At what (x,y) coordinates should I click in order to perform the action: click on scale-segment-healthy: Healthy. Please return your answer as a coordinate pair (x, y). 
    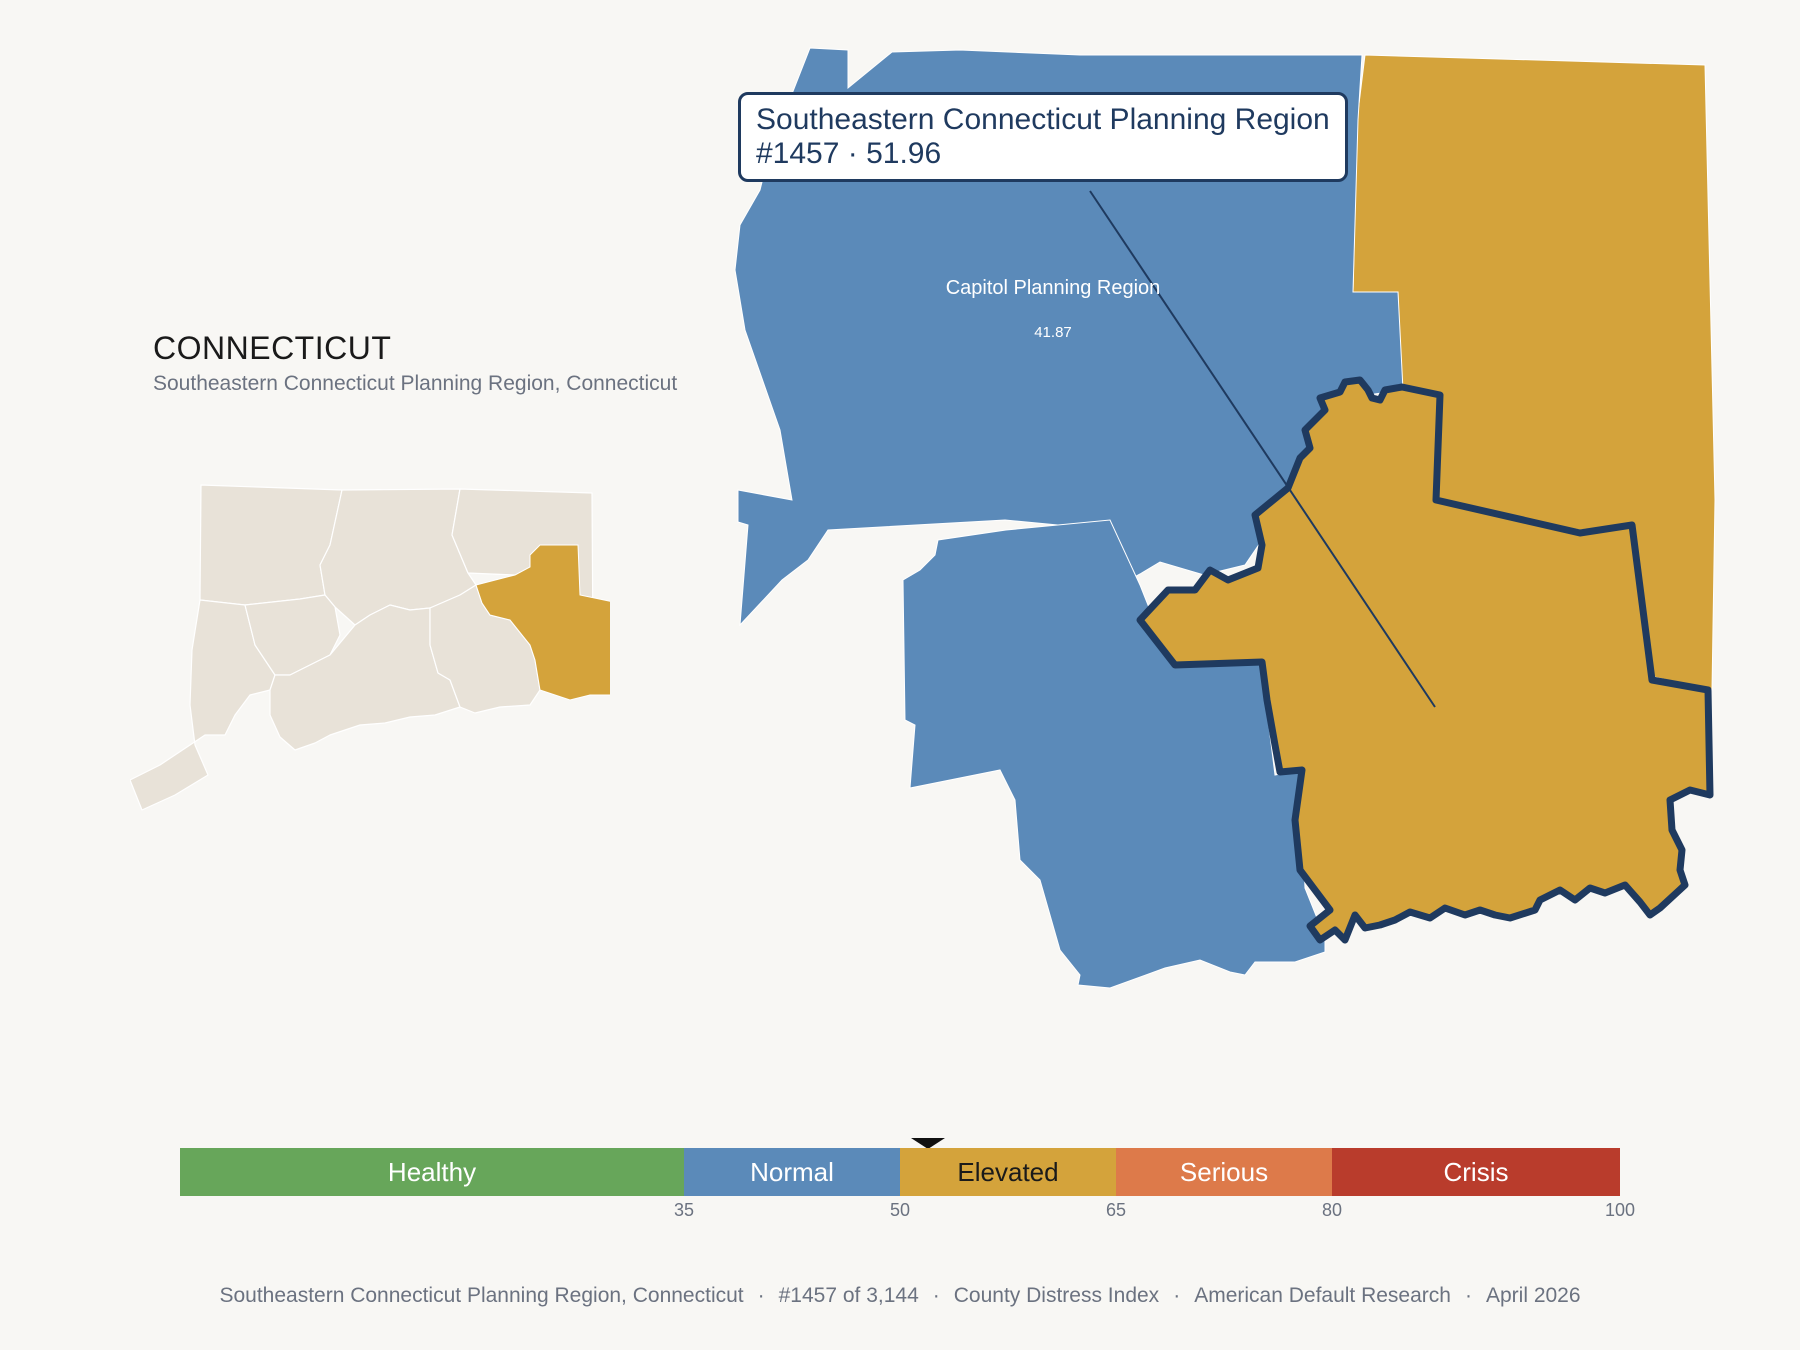
    Looking at the image, I should click on (432, 1172).